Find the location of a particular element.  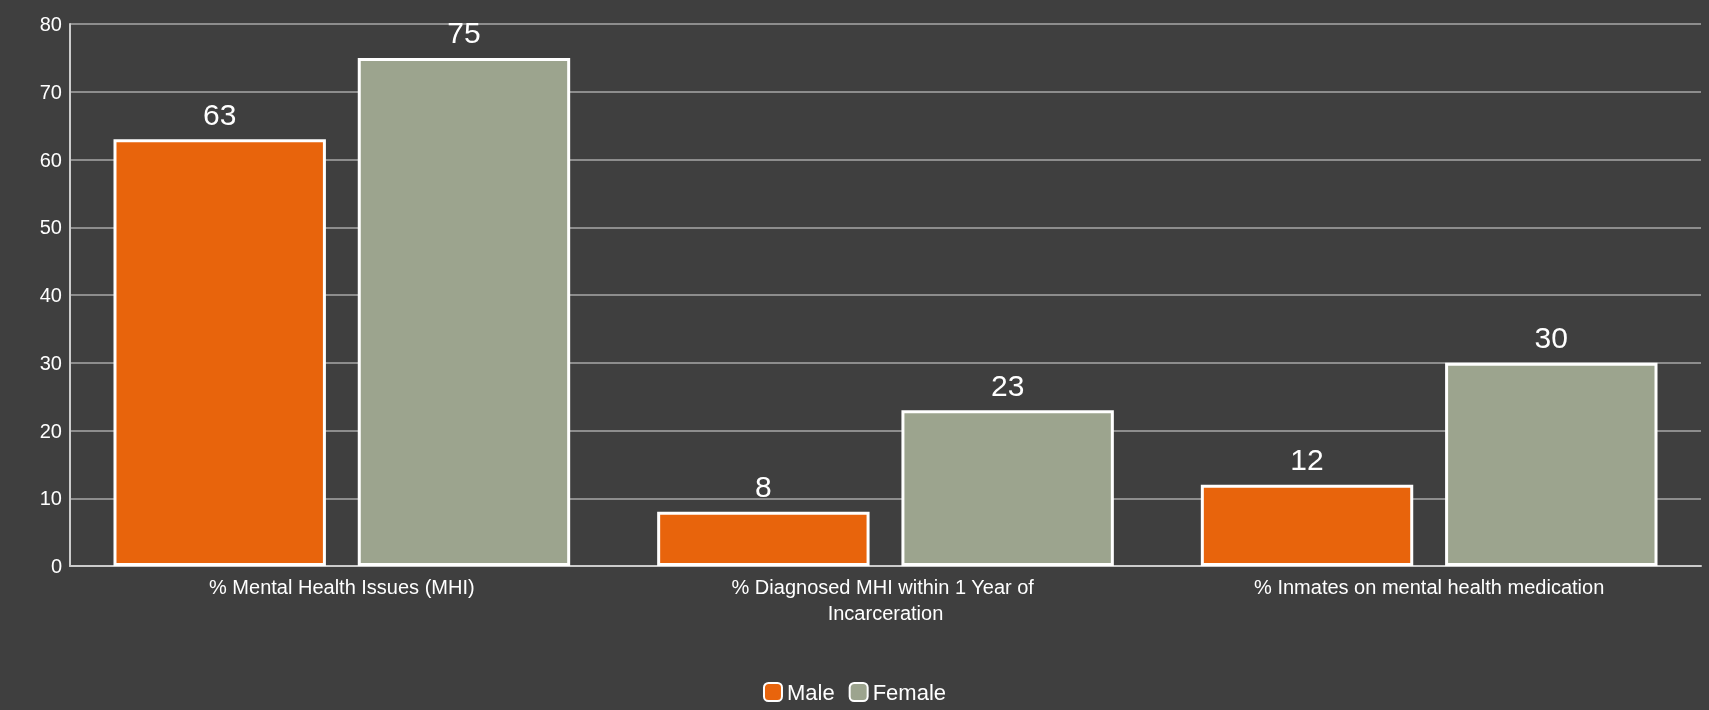

data-label: 12 is located at coordinates (1307, 460).